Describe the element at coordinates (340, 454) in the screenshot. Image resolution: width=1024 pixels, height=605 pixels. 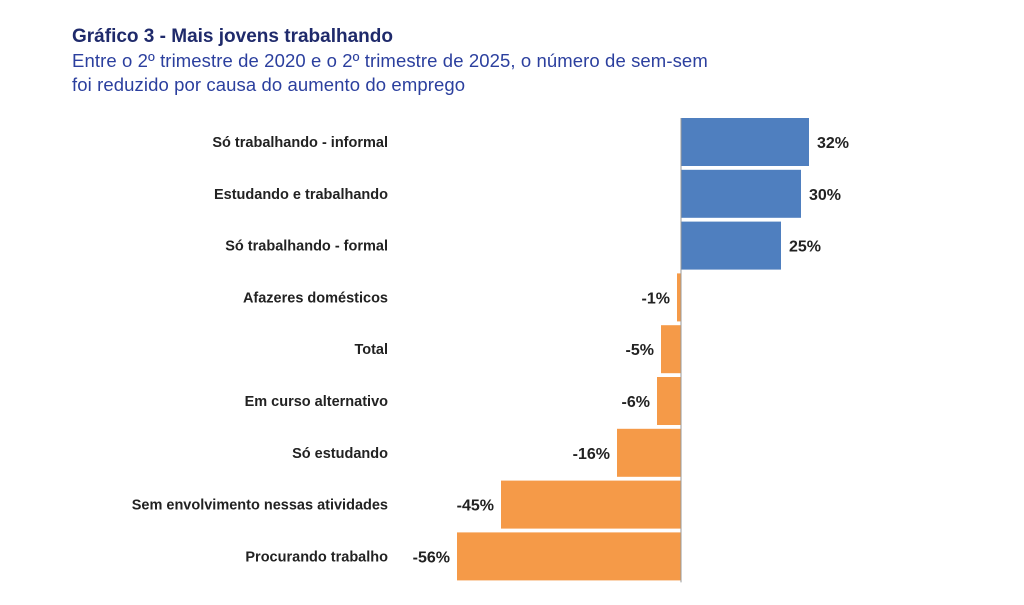
I see `category-label: Só estudando` at that location.